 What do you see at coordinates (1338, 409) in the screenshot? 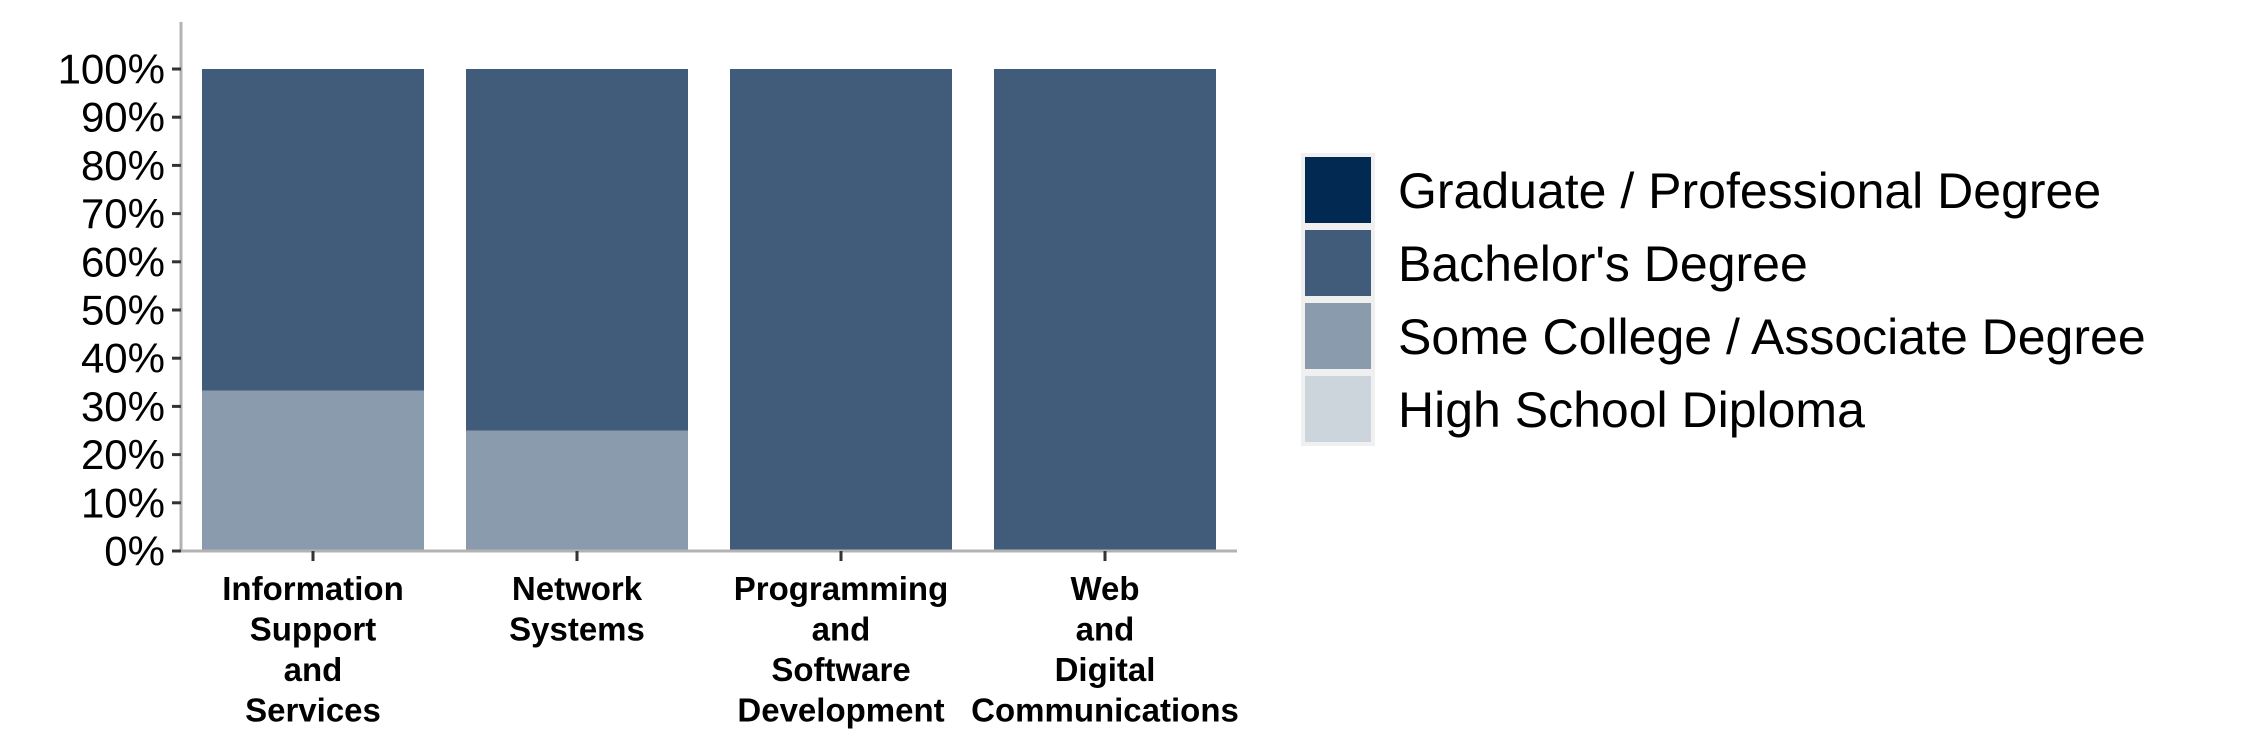
I see `legend-key-high-school-diploma` at bounding box center [1338, 409].